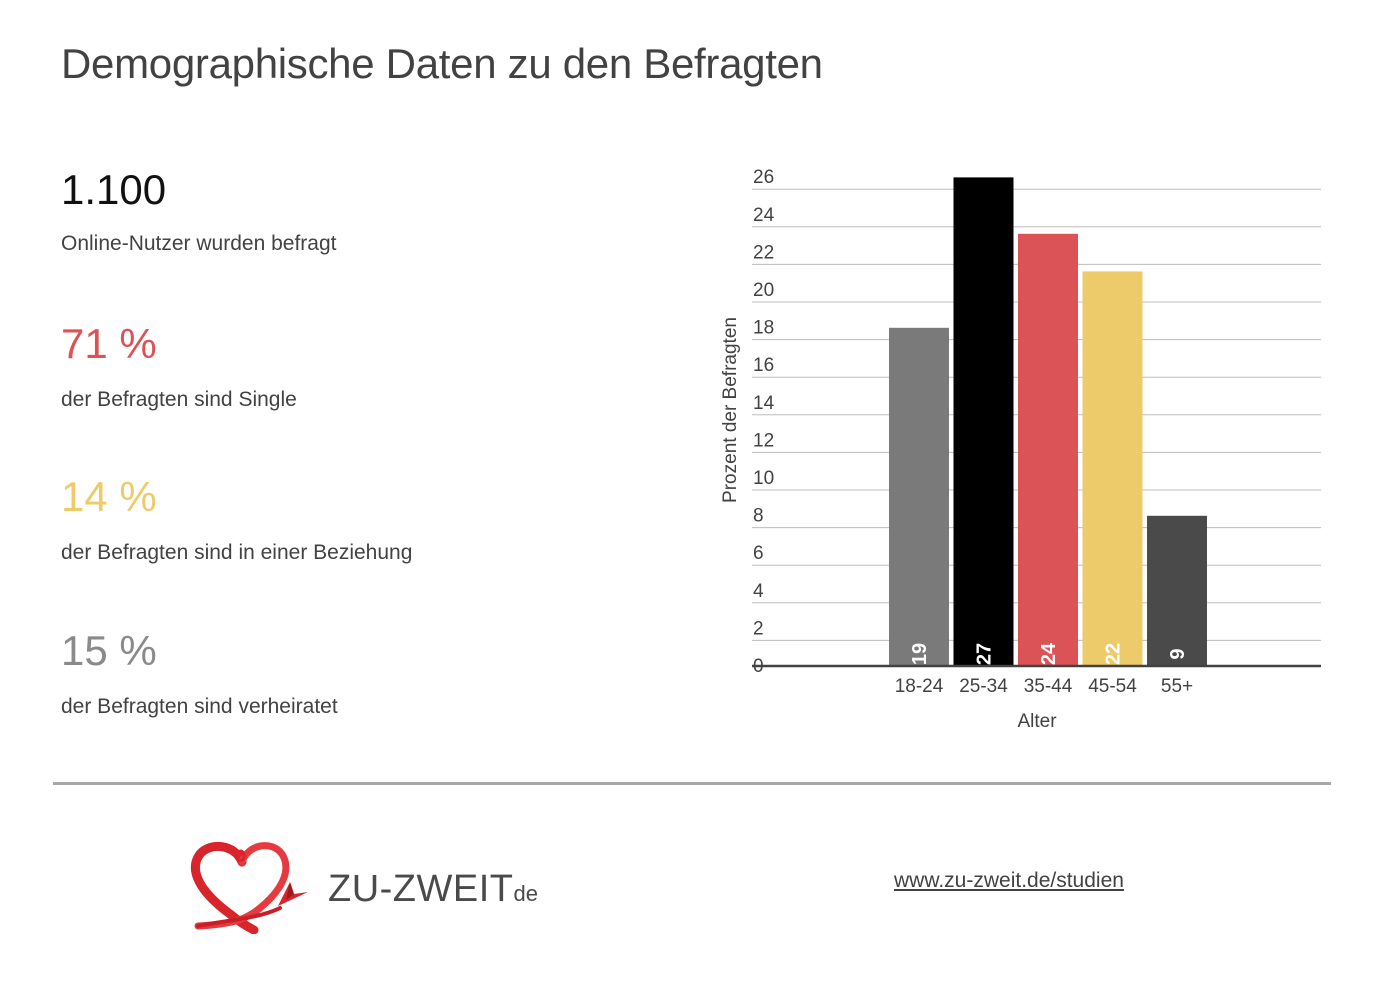 This screenshot has width=1389, height=992. What do you see at coordinates (1178, 653) in the screenshot?
I see `data-label: 9` at bounding box center [1178, 653].